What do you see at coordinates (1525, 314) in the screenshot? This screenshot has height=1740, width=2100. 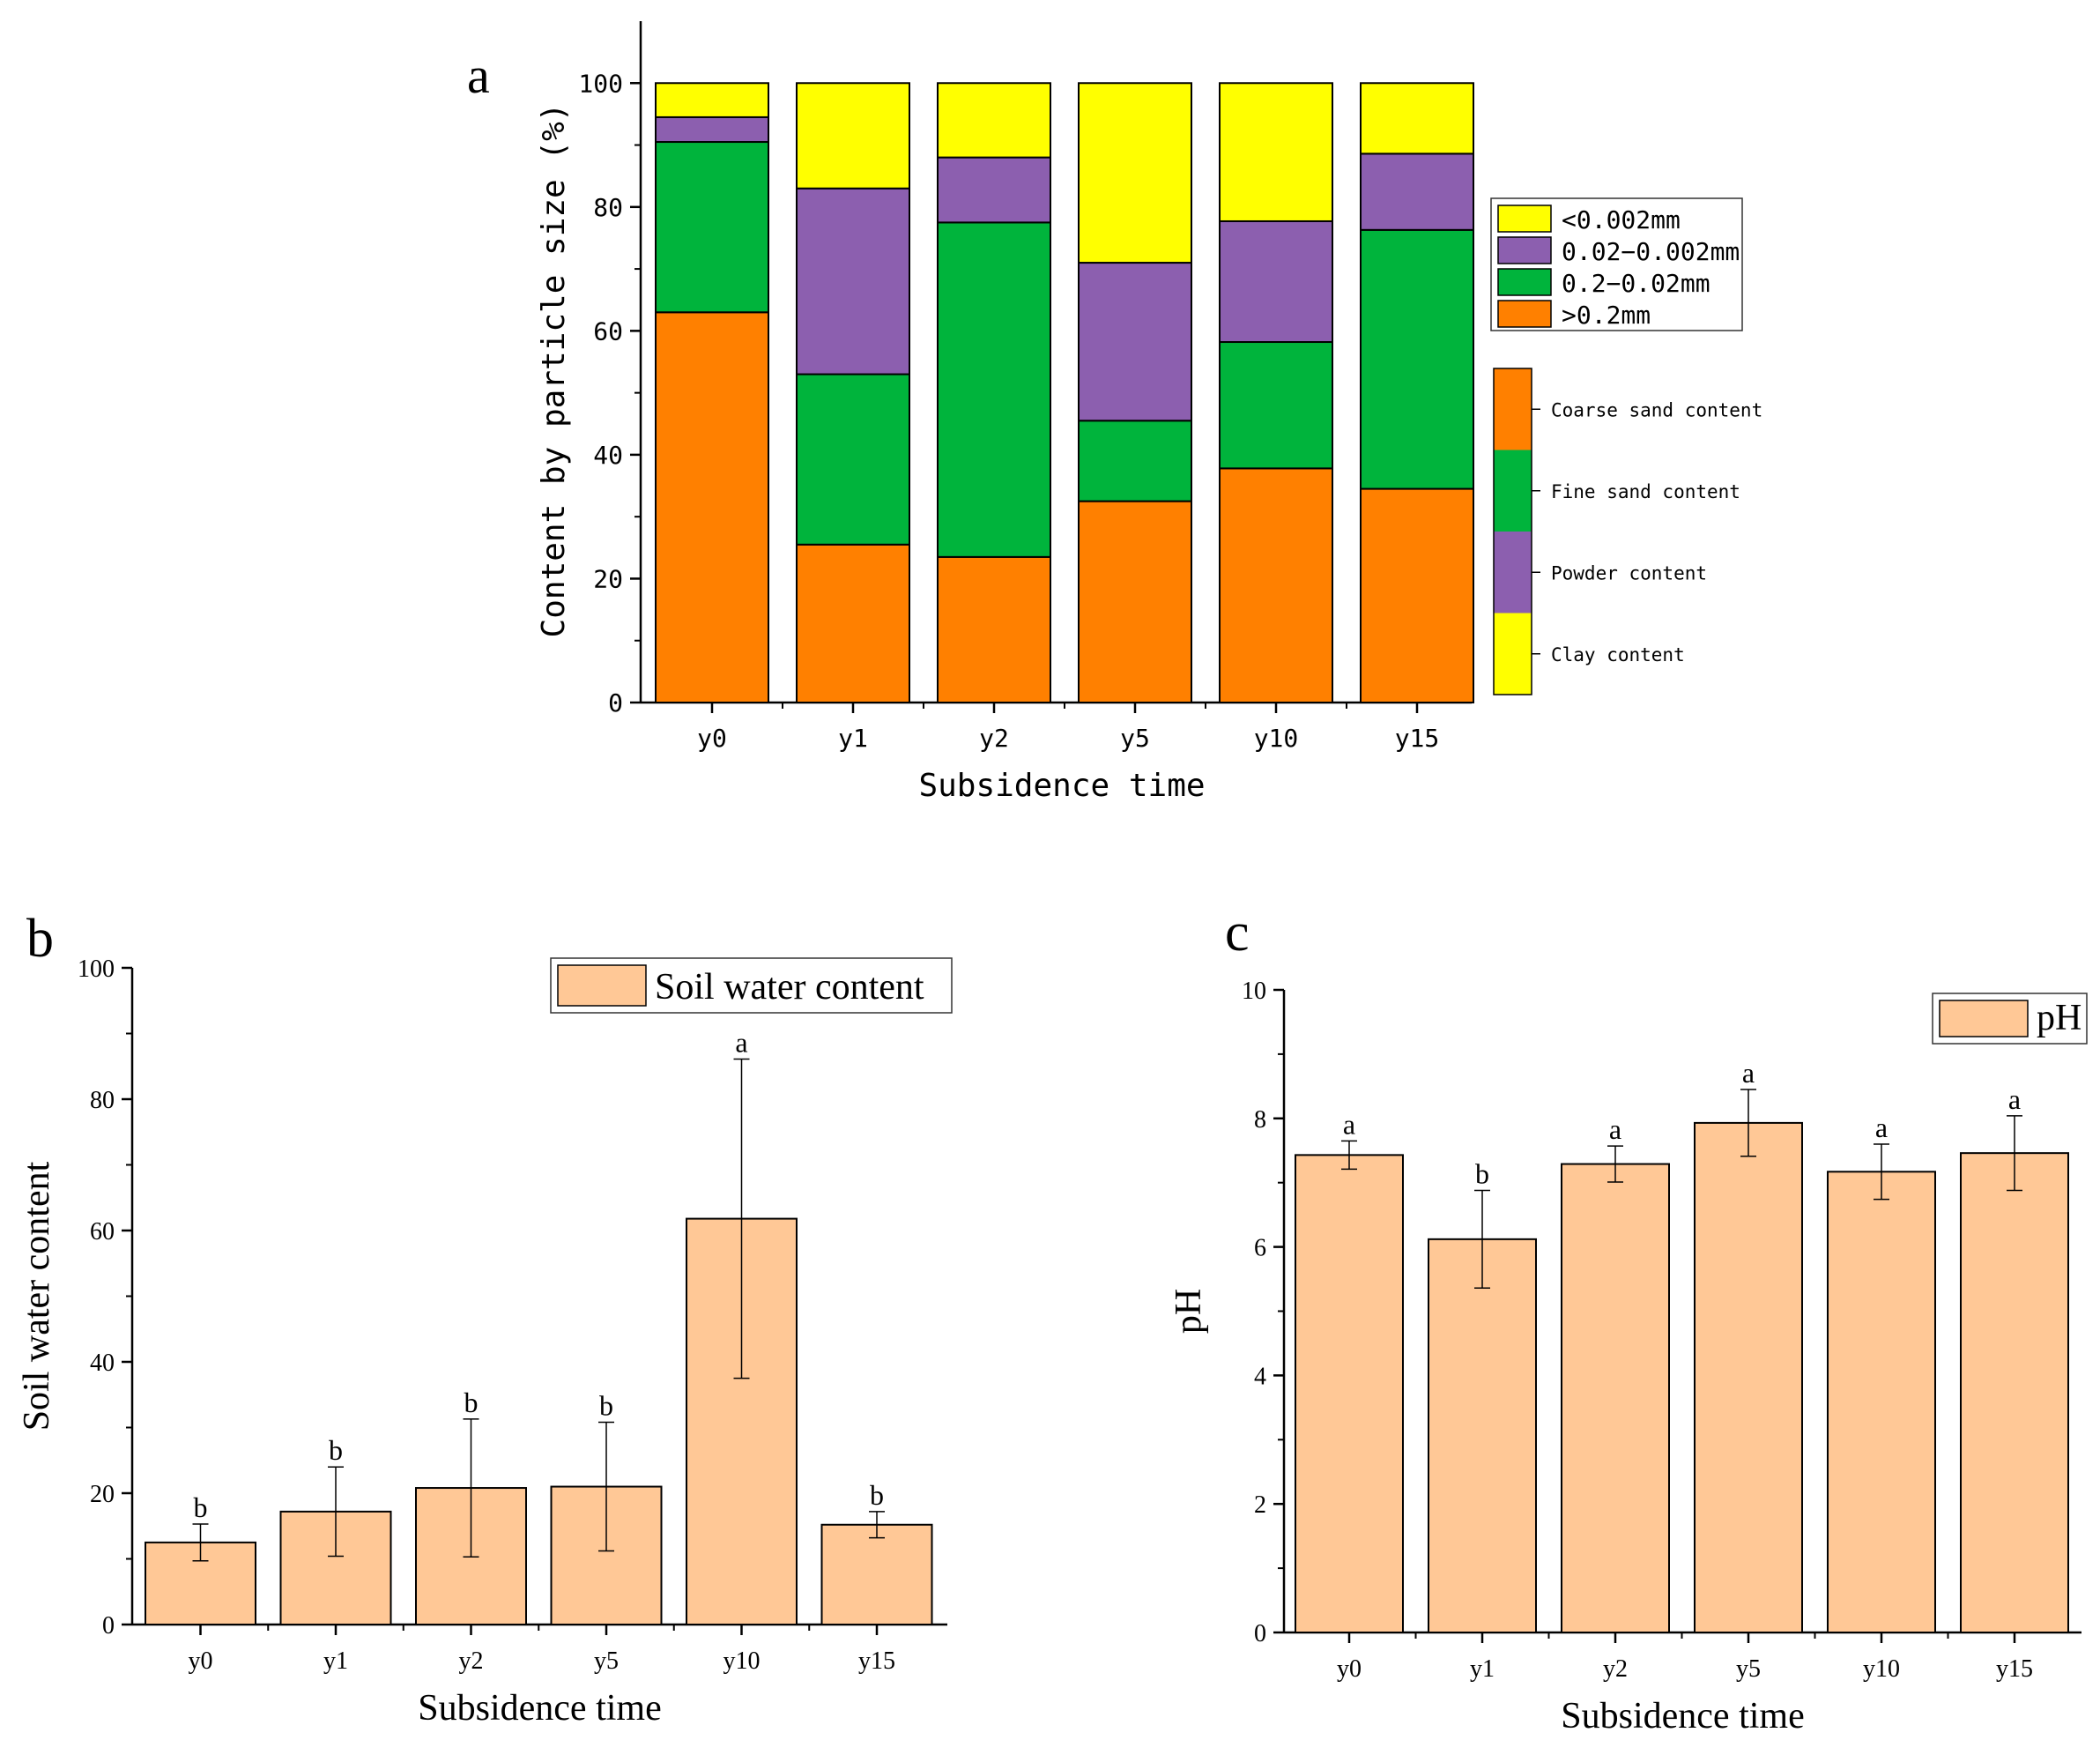 I see `legend-swatch-coarse` at bounding box center [1525, 314].